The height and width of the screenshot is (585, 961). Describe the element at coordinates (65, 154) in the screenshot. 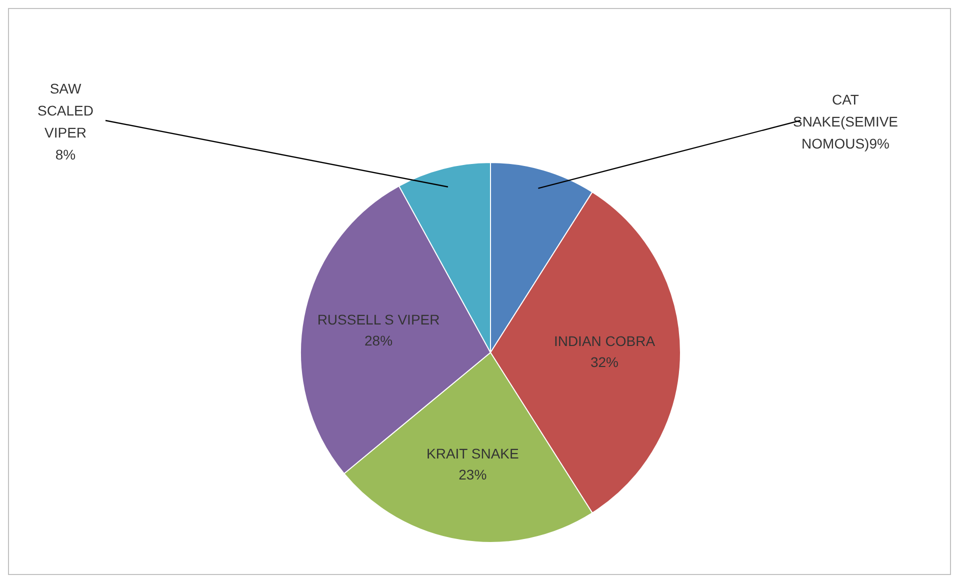

I see `data-label: 8%` at that location.